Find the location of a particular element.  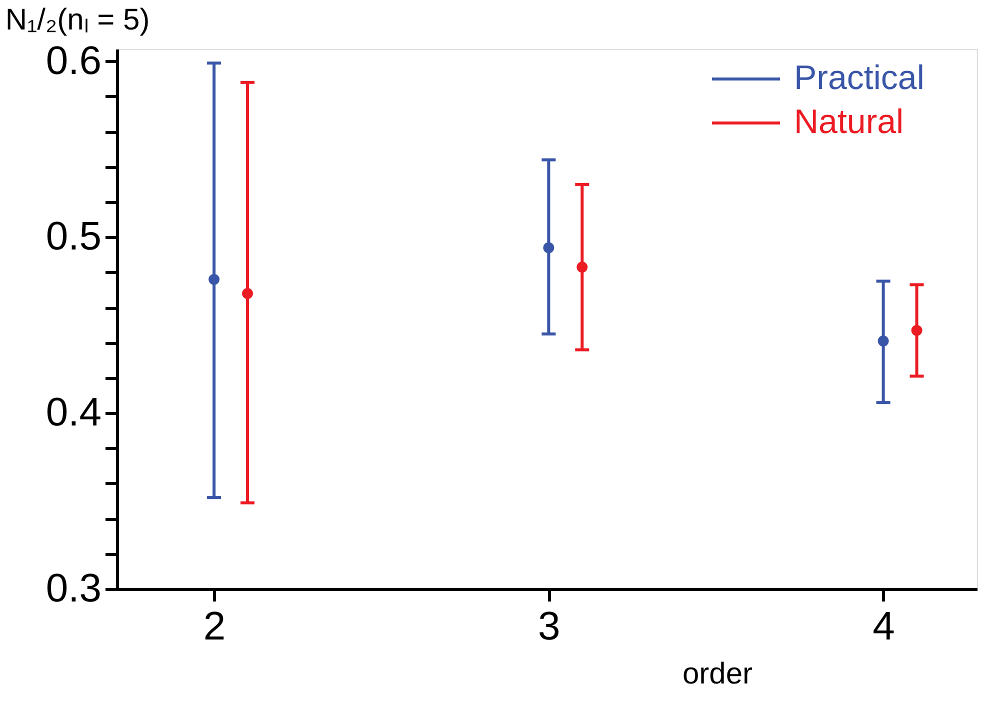

x-tick-label: 3 is located at coordinates (549, 626).